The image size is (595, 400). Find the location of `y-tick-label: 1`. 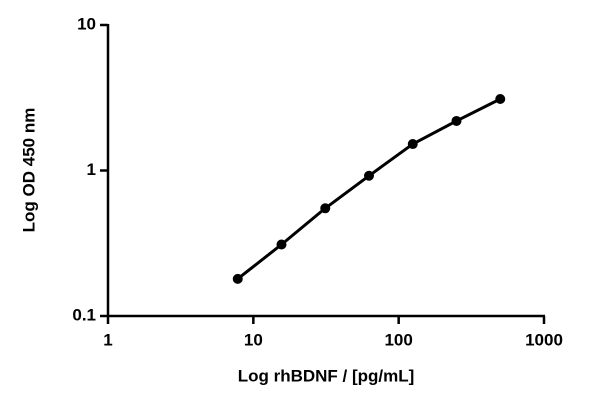

y-tick-label: 1 is located at coordinates (91, 169).